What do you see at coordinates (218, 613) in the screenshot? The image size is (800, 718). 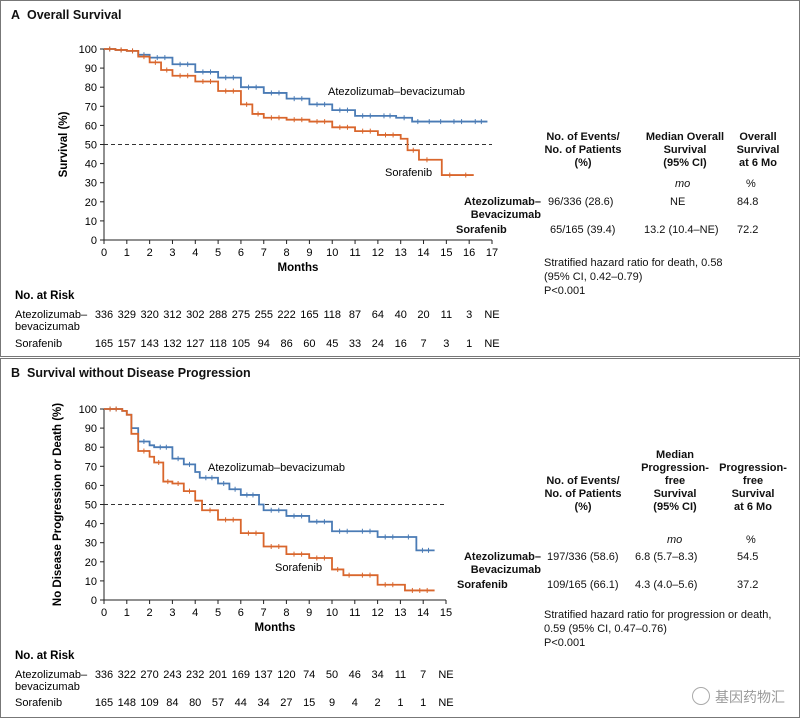 I see `x-tick-label: 5` at bounding box center [218, 613].